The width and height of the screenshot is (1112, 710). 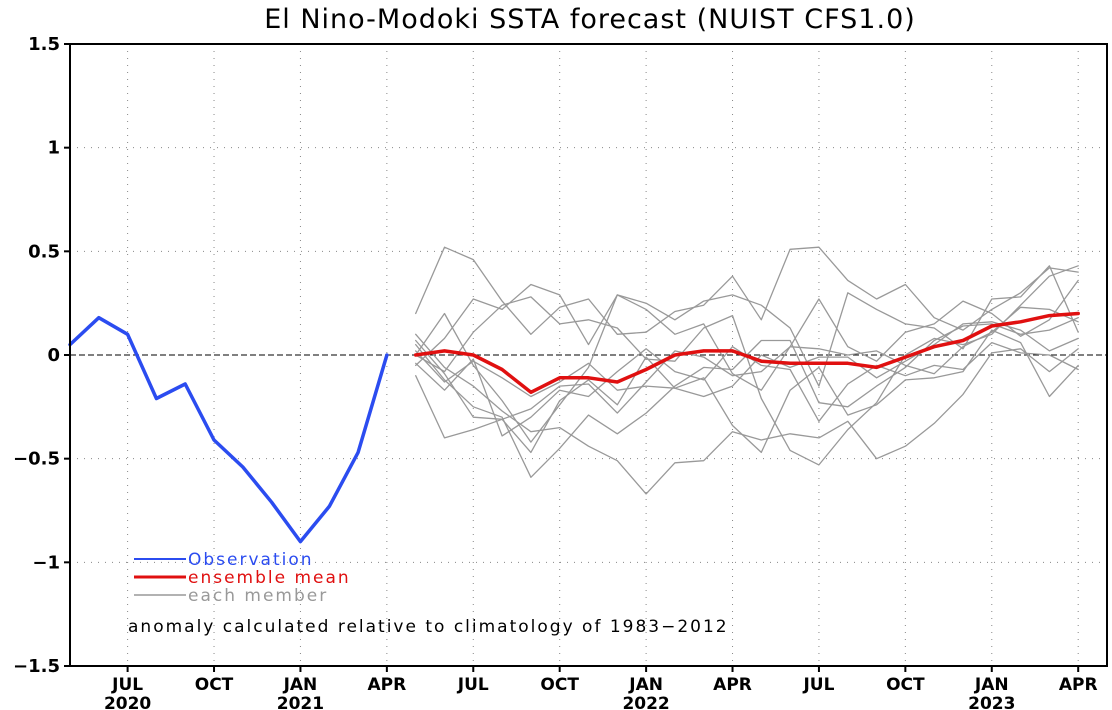 What do you see at coordinates (269, 578) in the screenshot?
I see `legend-ensemble-mean-label: ensemble mean` at bounding box center [269, 578].